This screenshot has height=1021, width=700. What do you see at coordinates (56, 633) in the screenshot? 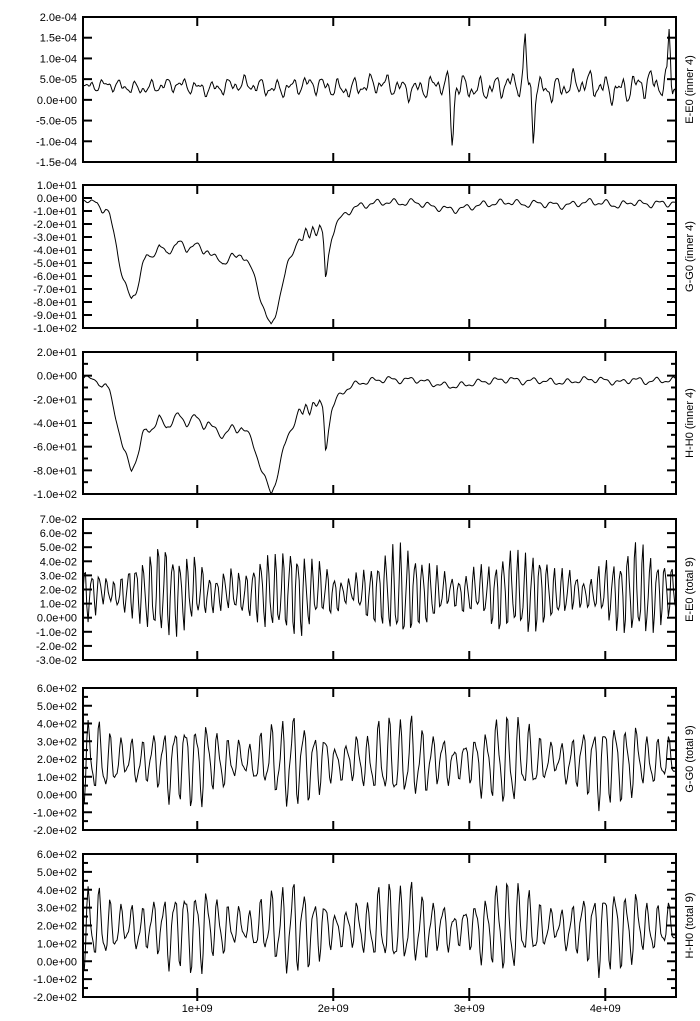
I see `y-tick-label: -1.0e-02` at bounding box center [56, 633].